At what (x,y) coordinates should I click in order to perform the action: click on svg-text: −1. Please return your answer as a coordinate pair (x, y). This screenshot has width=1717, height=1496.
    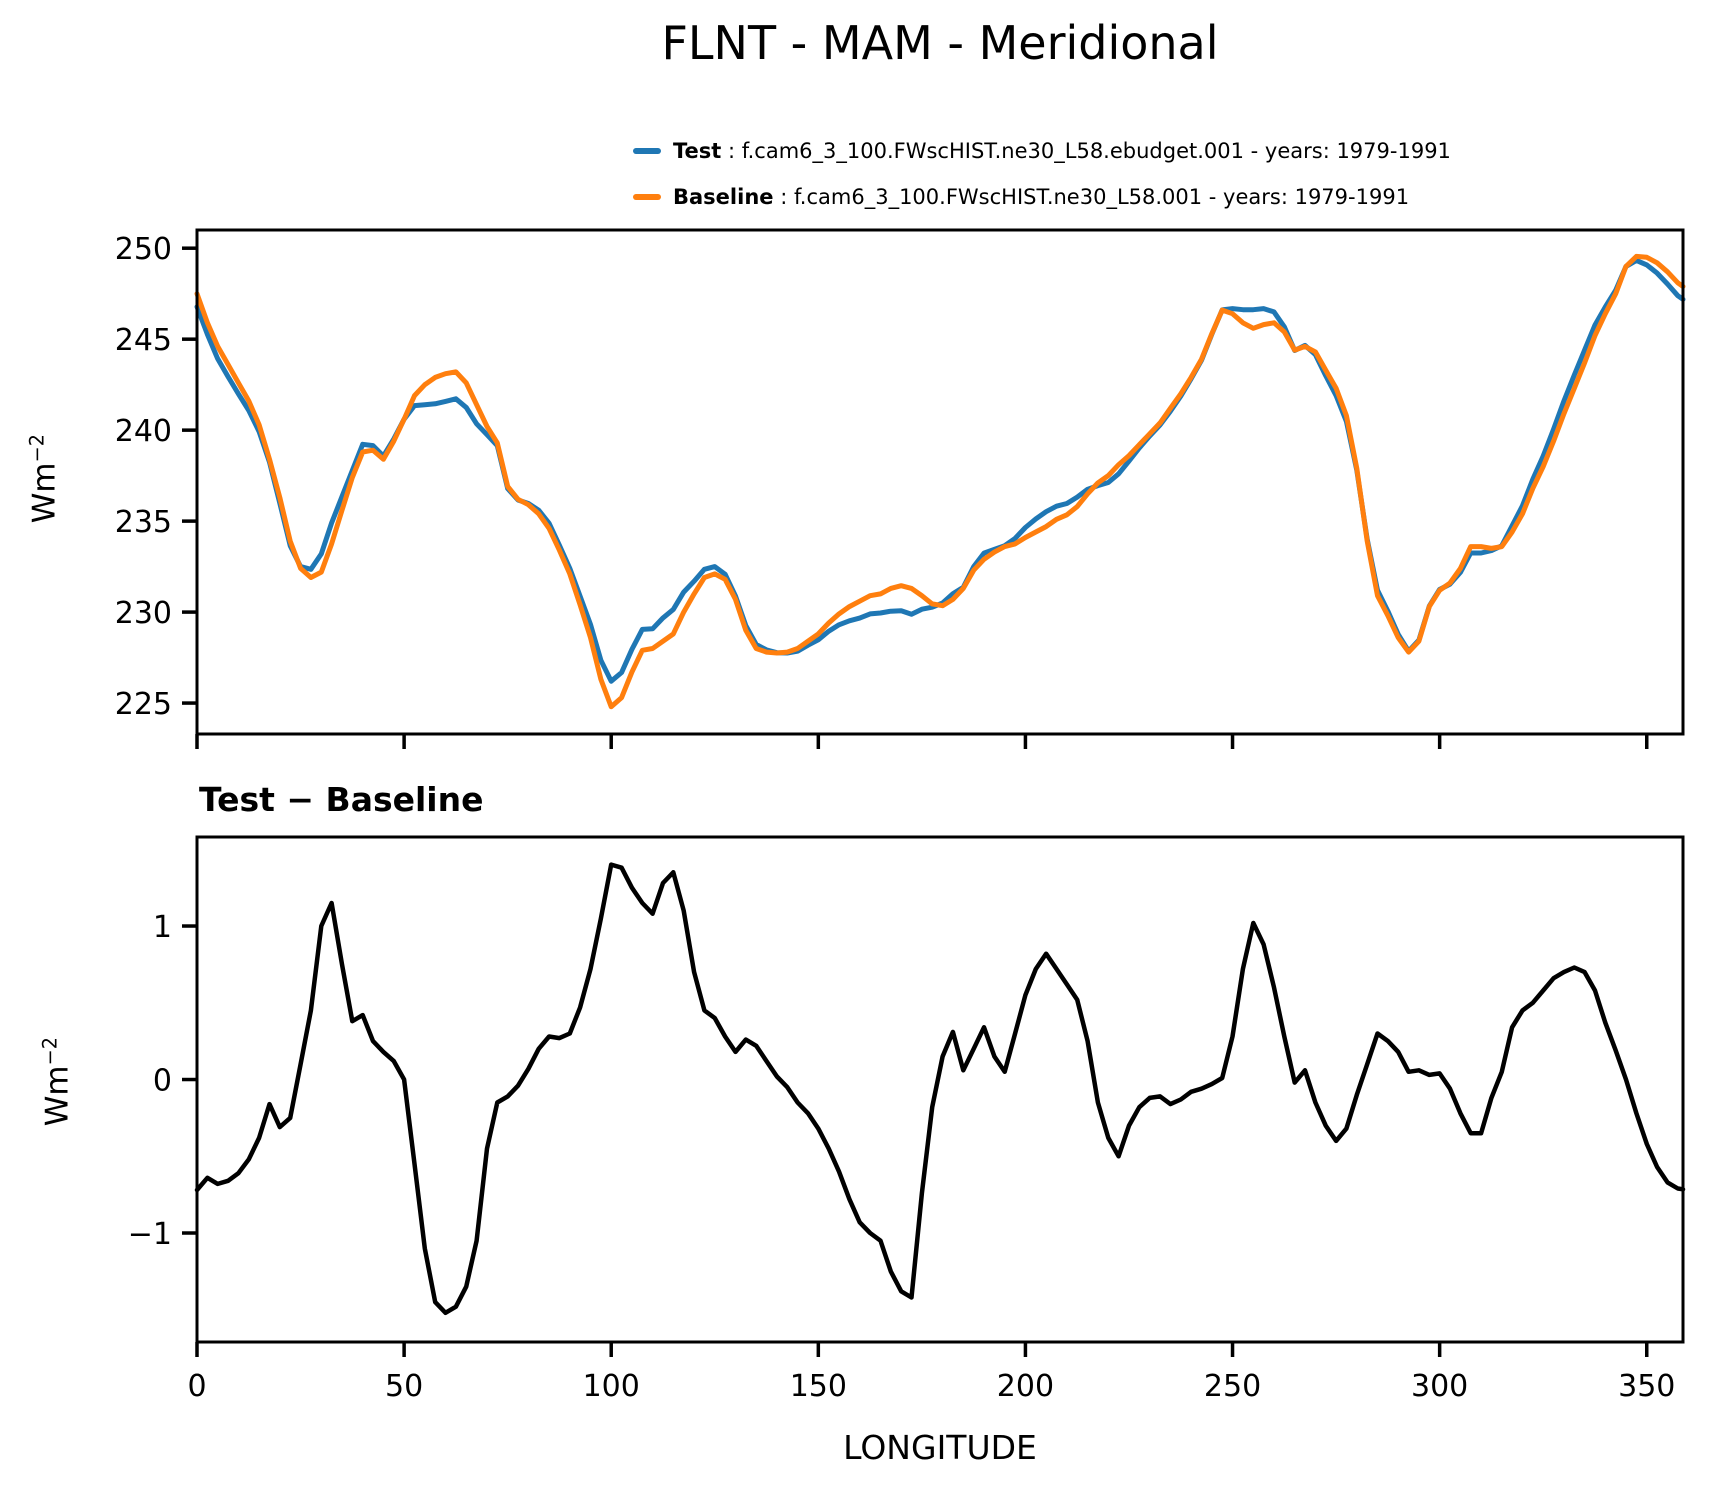
    Looking at the image, I should click on (150, 1234).